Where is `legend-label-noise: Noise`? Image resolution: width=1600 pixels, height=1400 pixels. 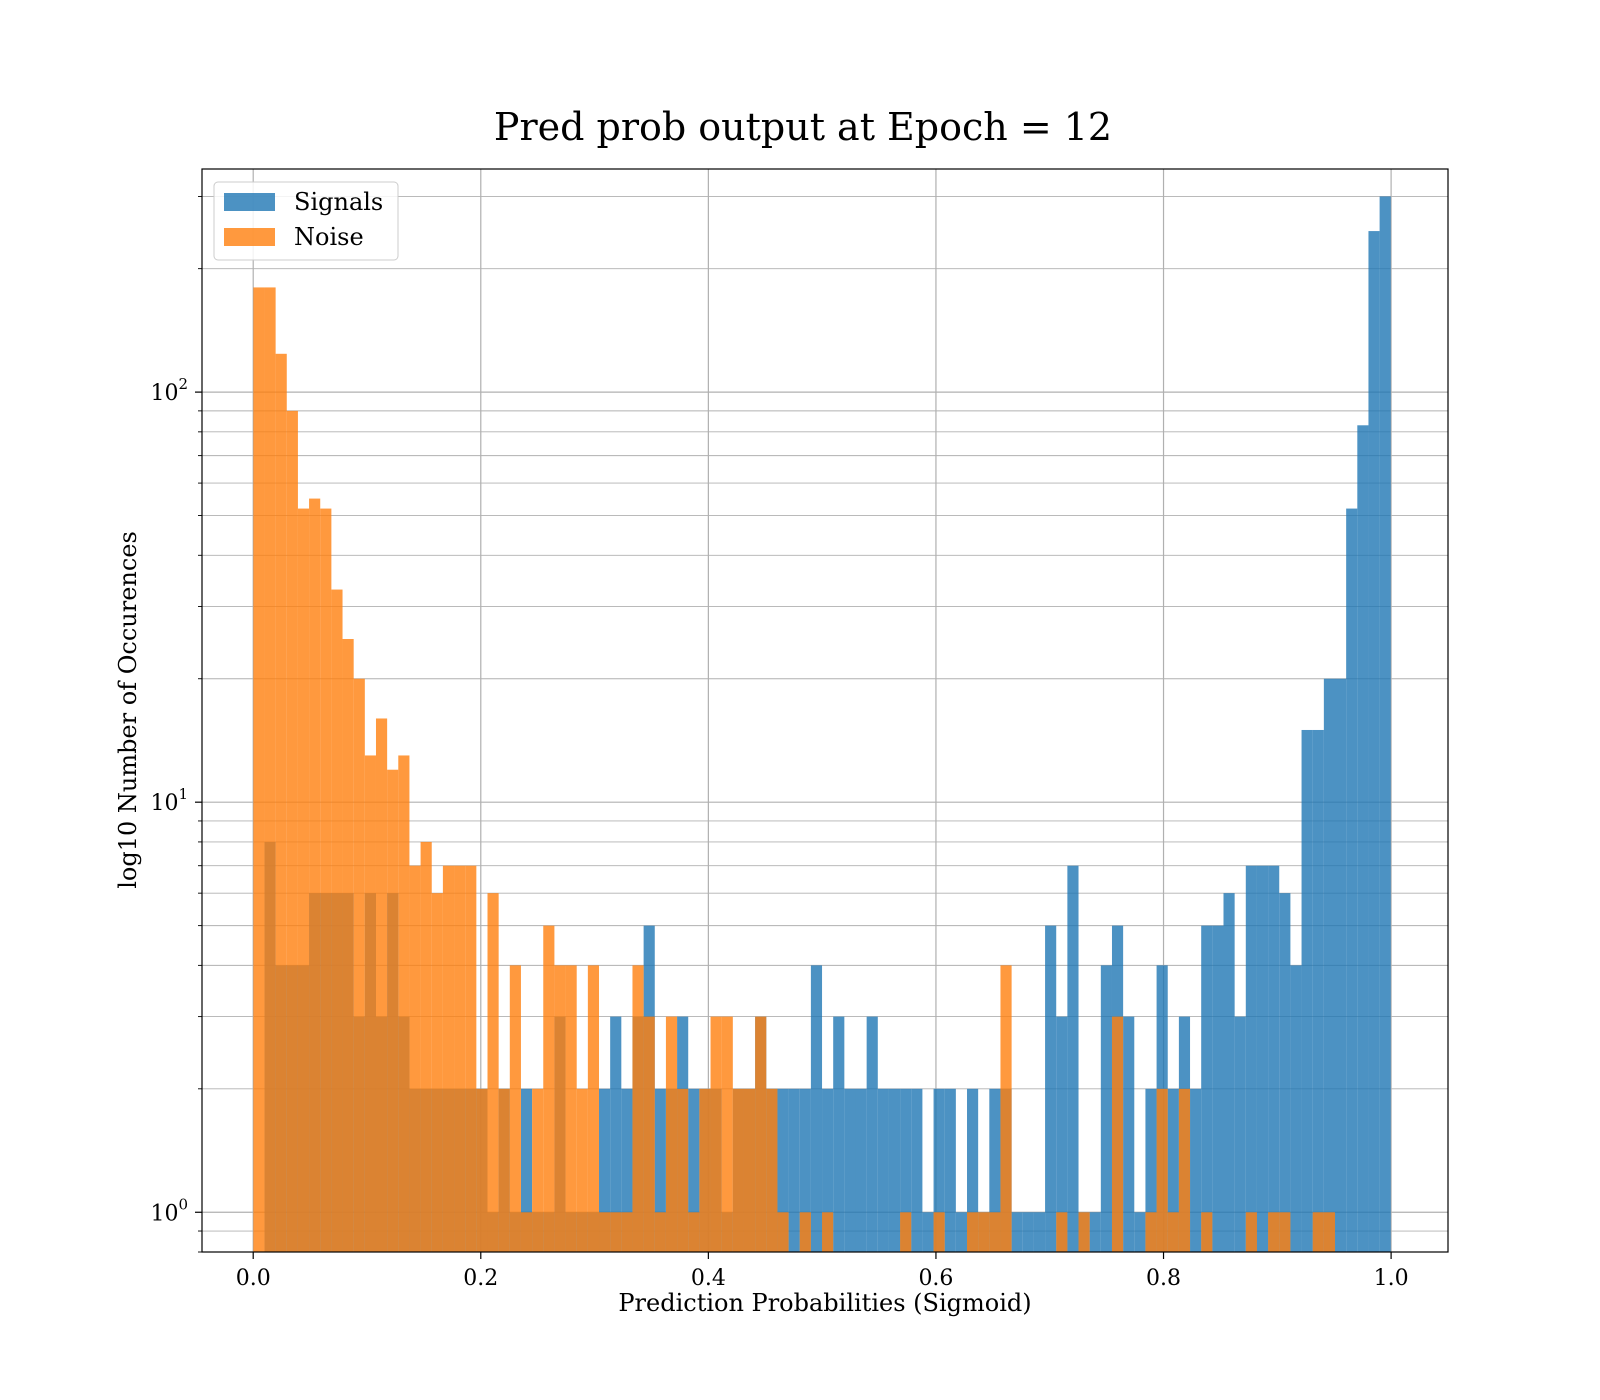
legend-label-noise: Noise is located at coordinates (329, 237).